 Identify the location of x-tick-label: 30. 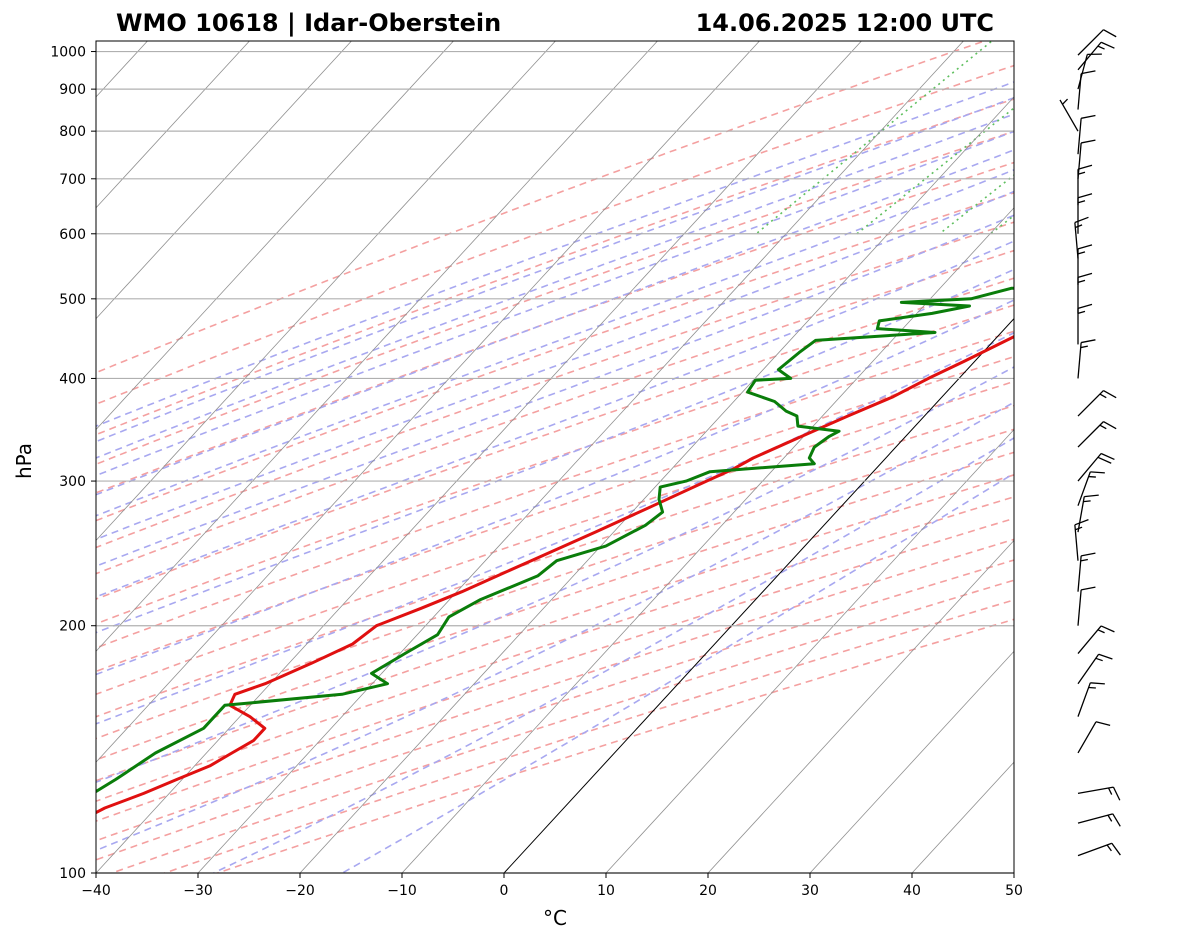
(810, 891).